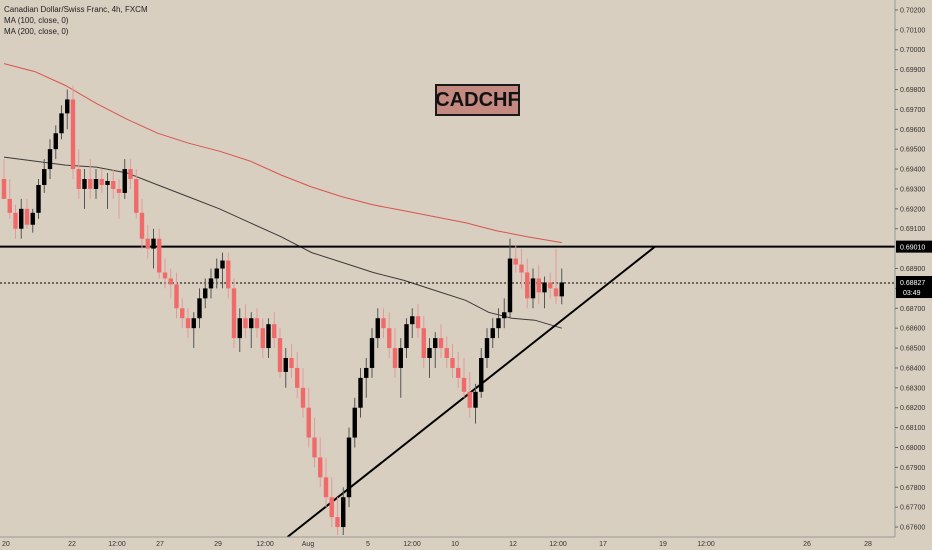 The image size is (932, 550). I want to click on y-tick-label: 0.70200, so click(912, 10).